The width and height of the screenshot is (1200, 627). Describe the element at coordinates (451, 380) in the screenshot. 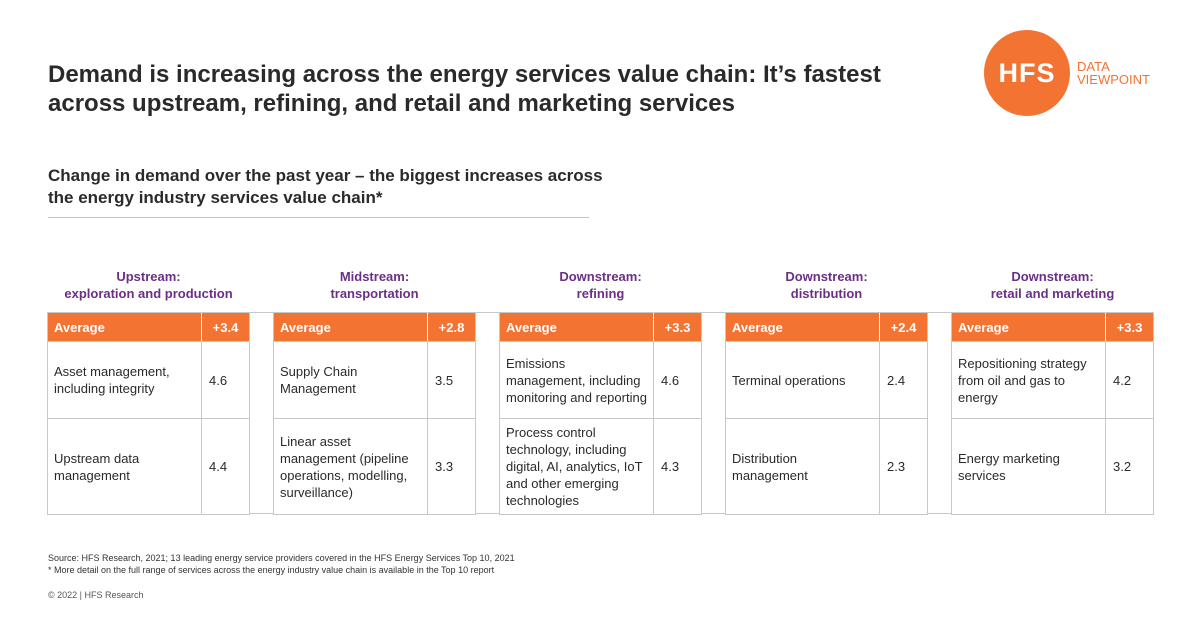

I see `service-score: 3.5` at that location.